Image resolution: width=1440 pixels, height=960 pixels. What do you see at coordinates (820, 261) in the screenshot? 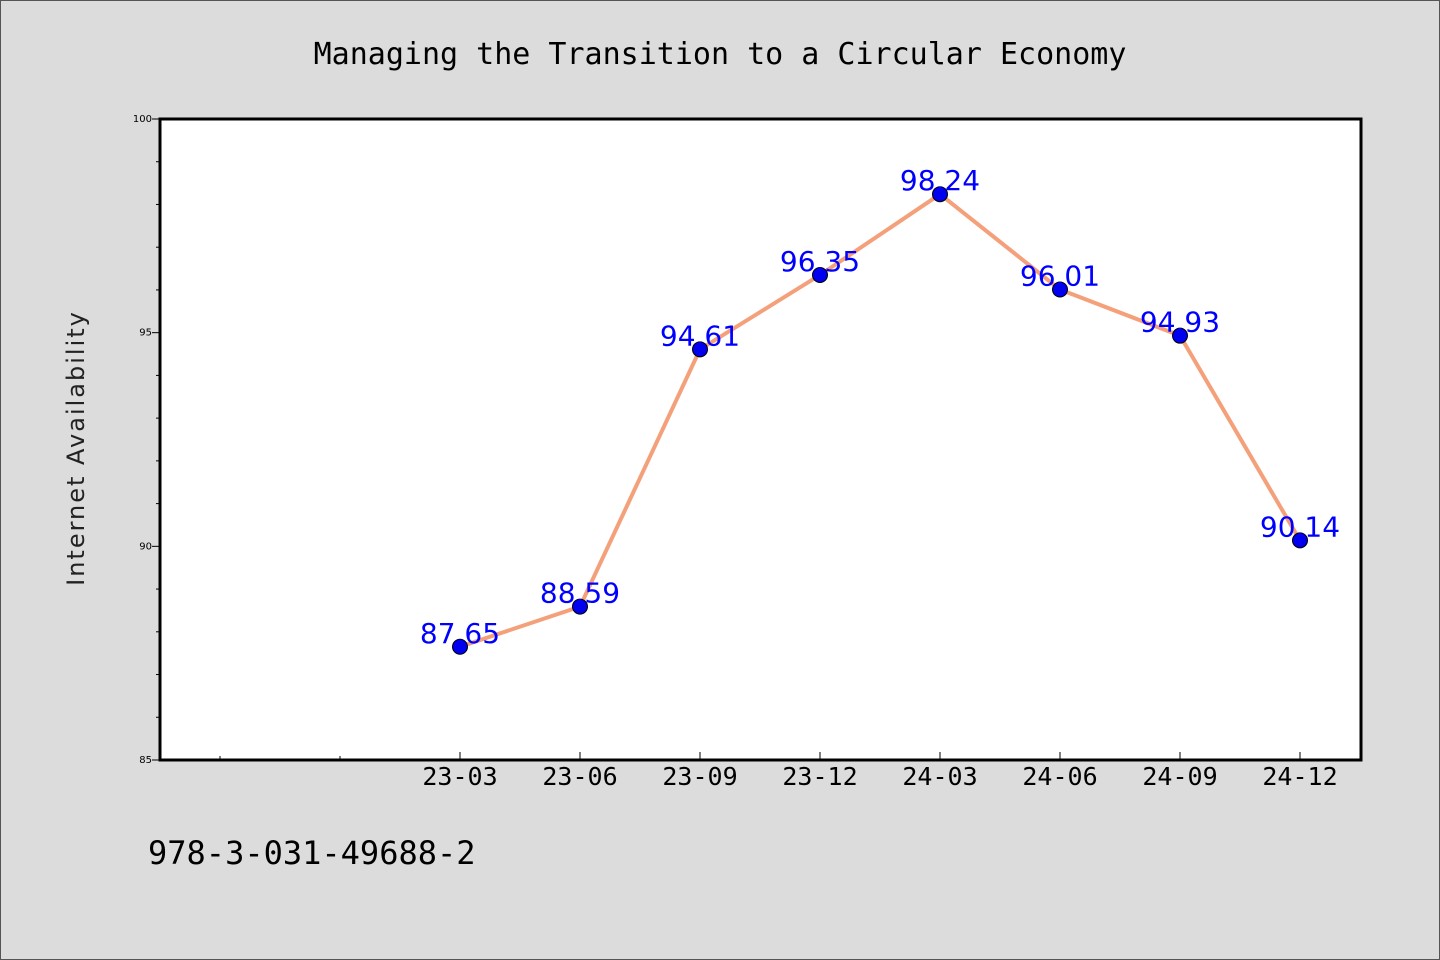
I see `data-label: 96.35` at bounding box center [820, 261].